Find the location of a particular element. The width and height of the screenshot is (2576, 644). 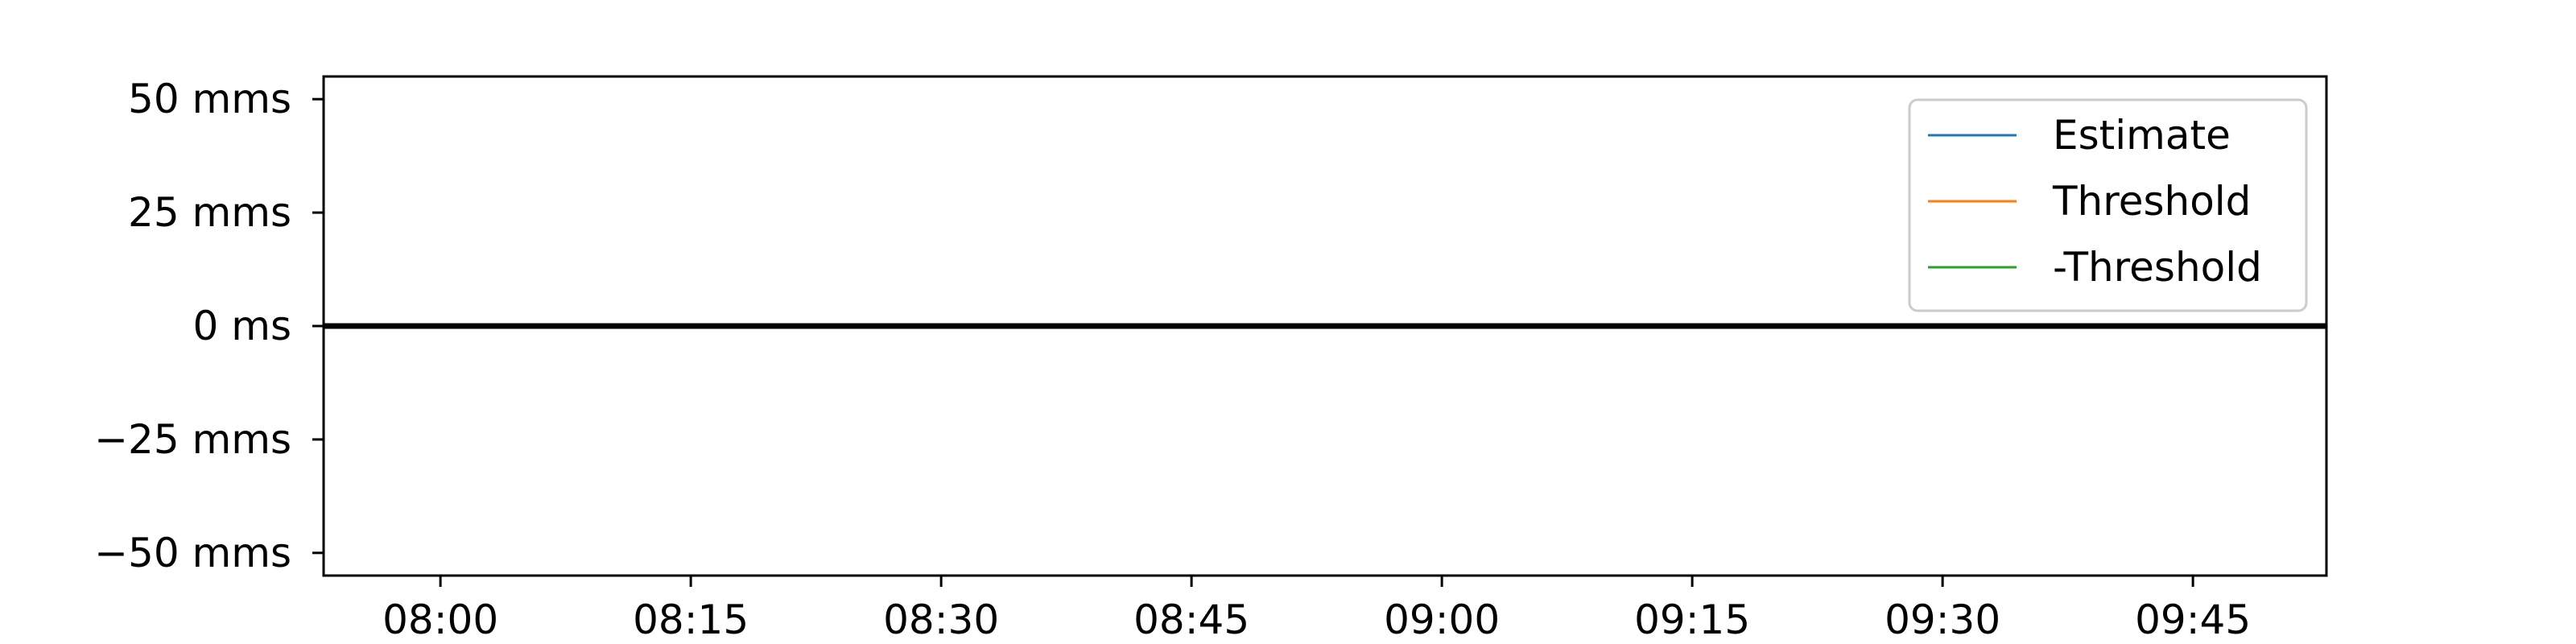

x-tick-label: 09:45 is located at coordinates (2193, 620).